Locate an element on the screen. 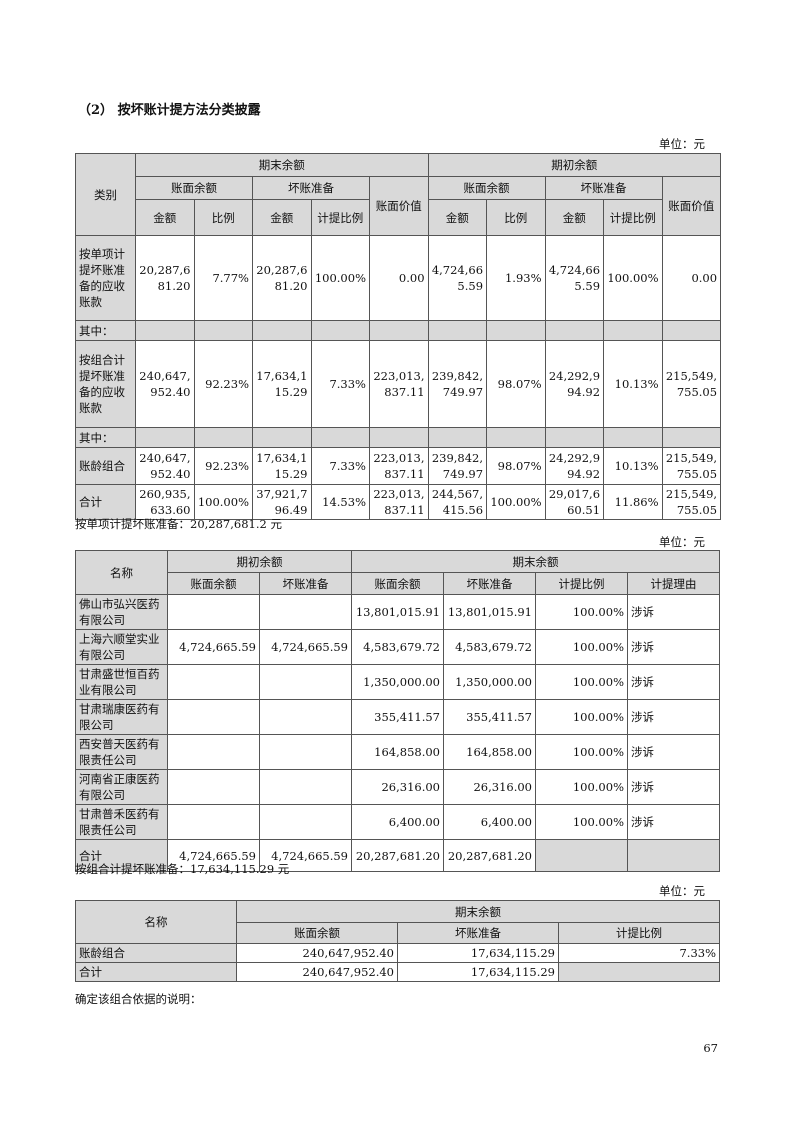 Image resolution: width=793 pixels, height=1122 pixels. value-cell: 164,858.00 is located at coordinates (489, 752).